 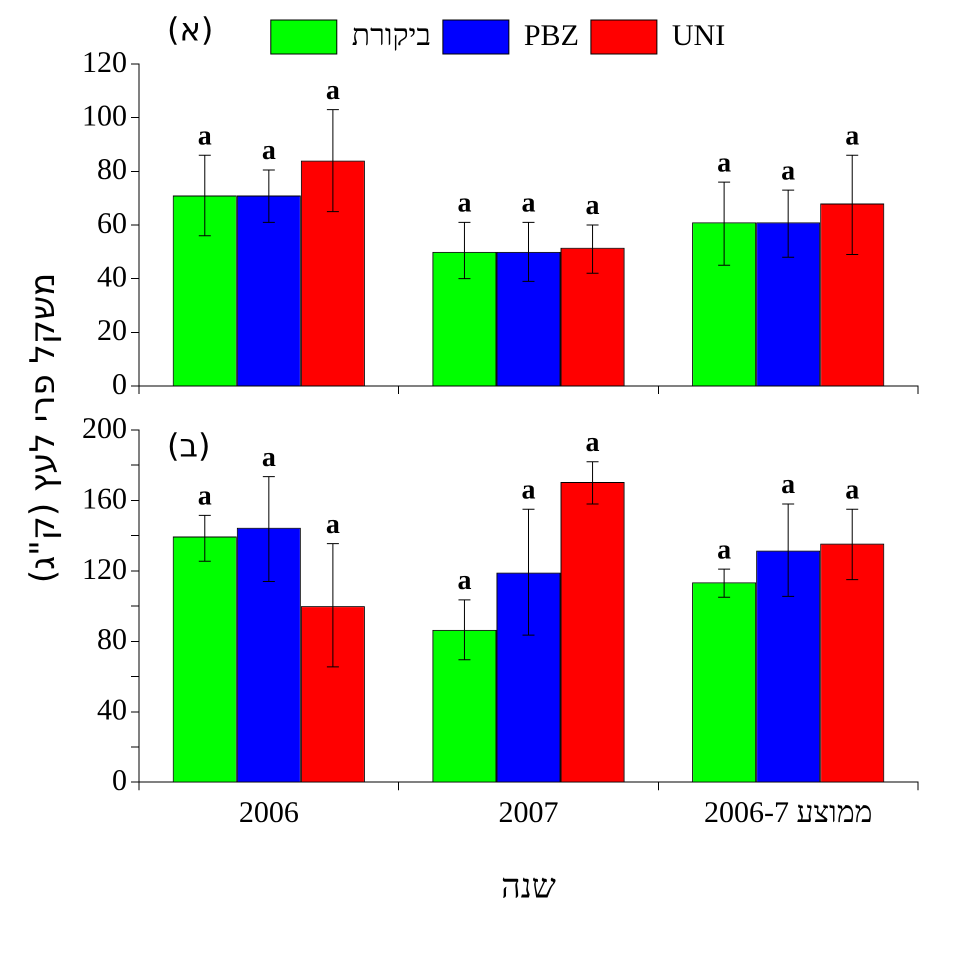 What do you see at coordinates (699, 35) in the screenshot?
I see `legend-label: UNI` at bounding box center [699, 35].